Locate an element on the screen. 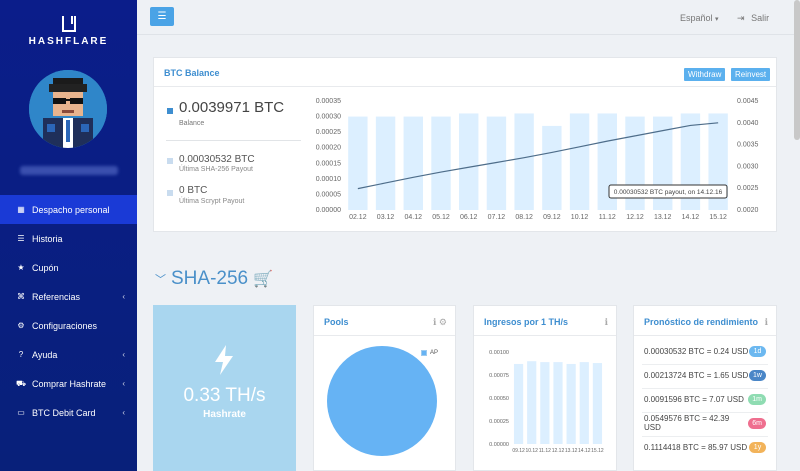 The width and height of the screenshot is (800, 471). y-tick-label-right: 0.0045 is located at coordinates (748, 101).